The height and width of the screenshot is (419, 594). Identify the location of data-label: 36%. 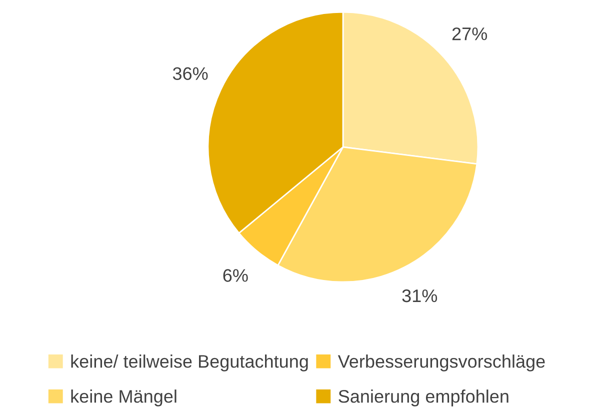
(190, 73).